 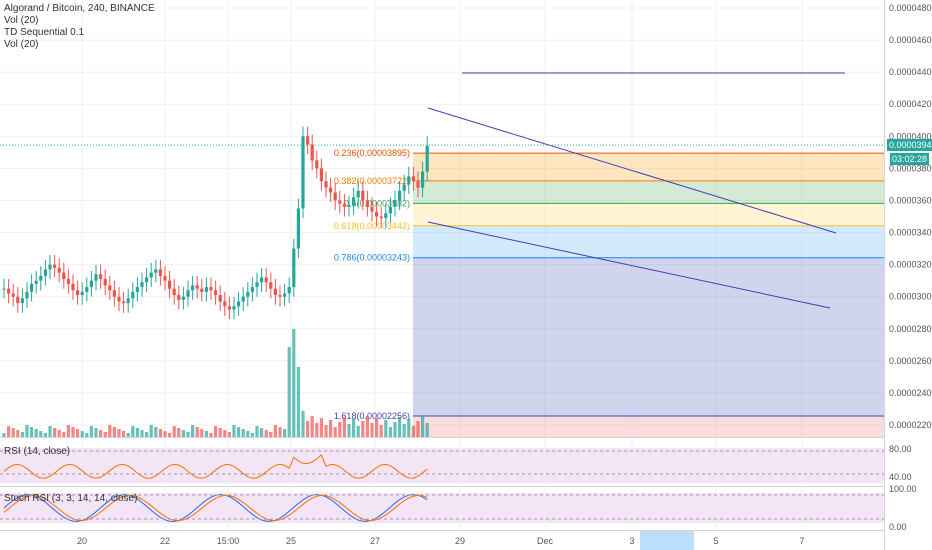 I want to click on fib-label: 1.618(0.00002256), so click(x=372, y=416).